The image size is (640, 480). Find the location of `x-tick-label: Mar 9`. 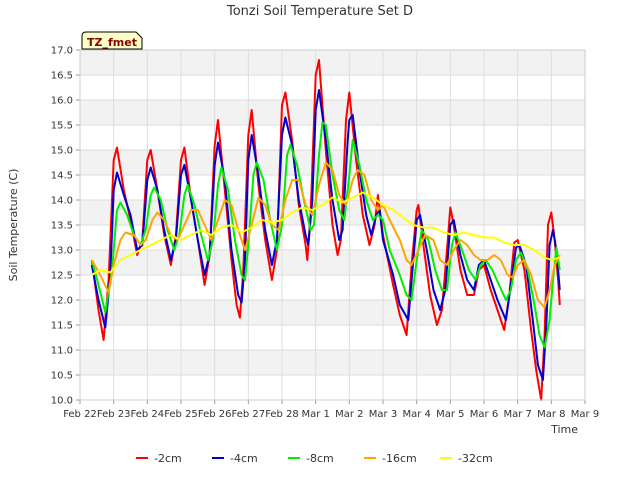

x-tick-label: Mar 9 is located at coordinates (585, 414).